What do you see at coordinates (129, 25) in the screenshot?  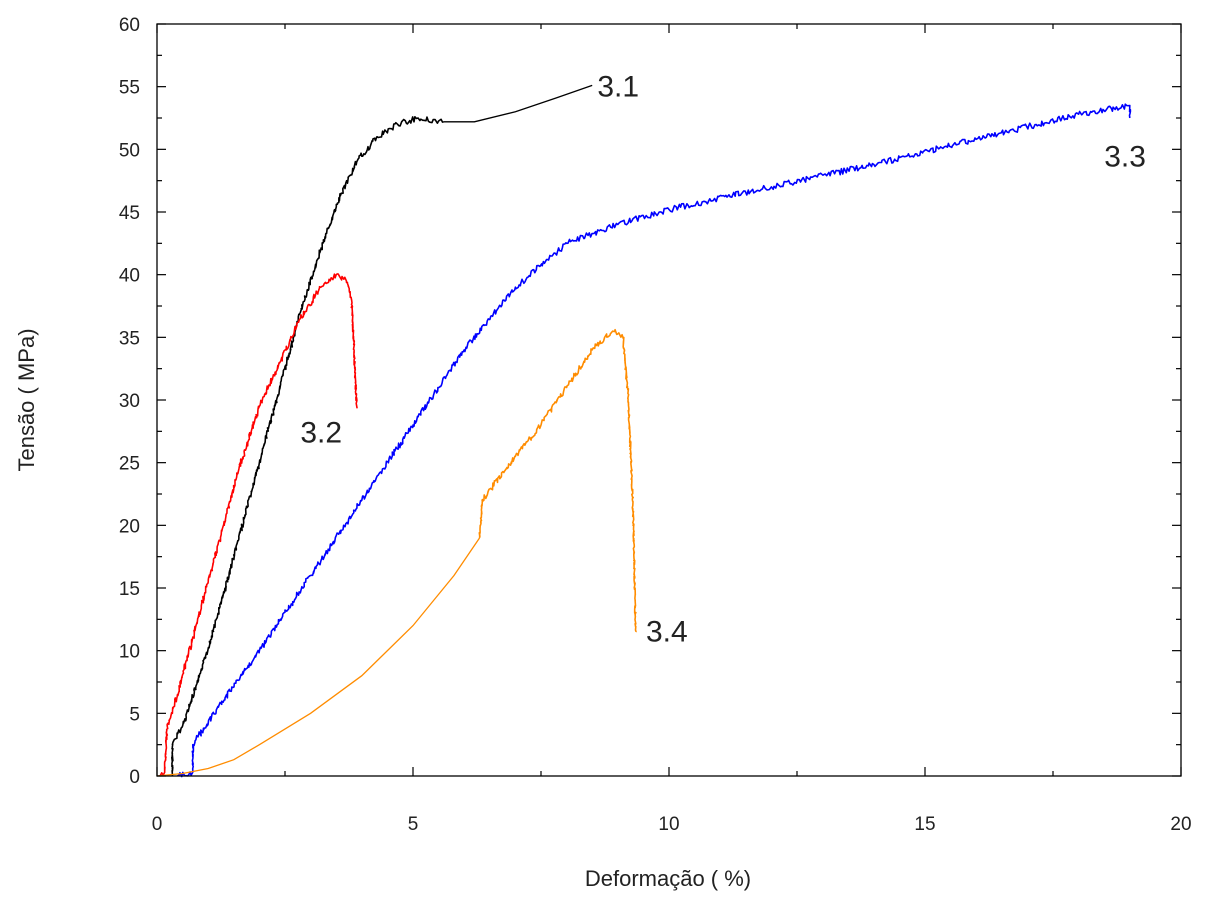 I see `y-tick-label: 60` at bounding box center [129, 25].